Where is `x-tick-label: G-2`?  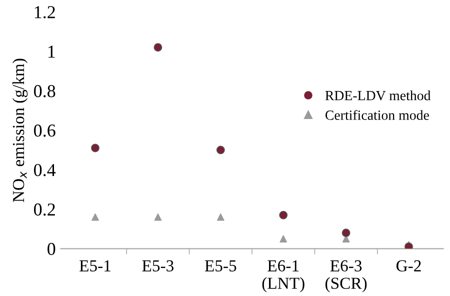
x-tick-label: G-2 is located at coordinates (408, 266).